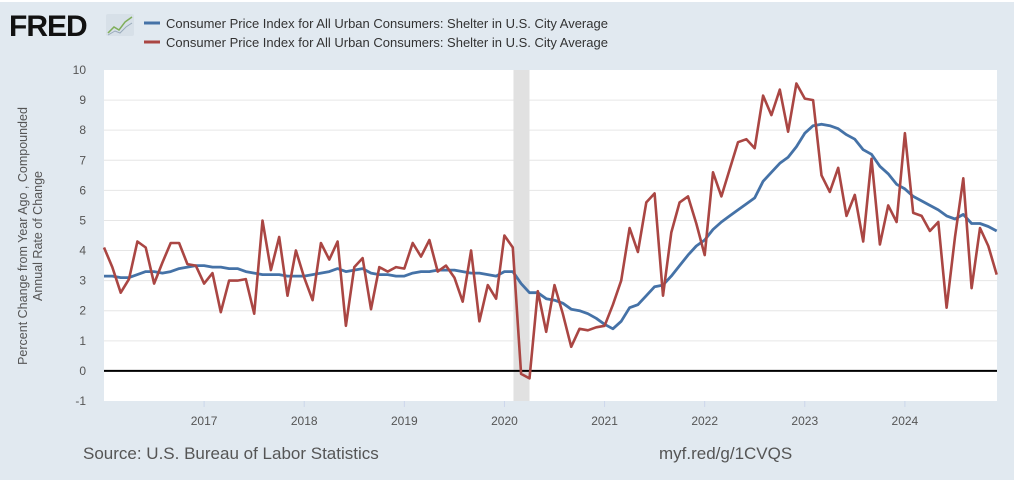 The width and height of the screenshot is (1024, 496). I want to click on fred-logo: FRED, so click(71, 26).